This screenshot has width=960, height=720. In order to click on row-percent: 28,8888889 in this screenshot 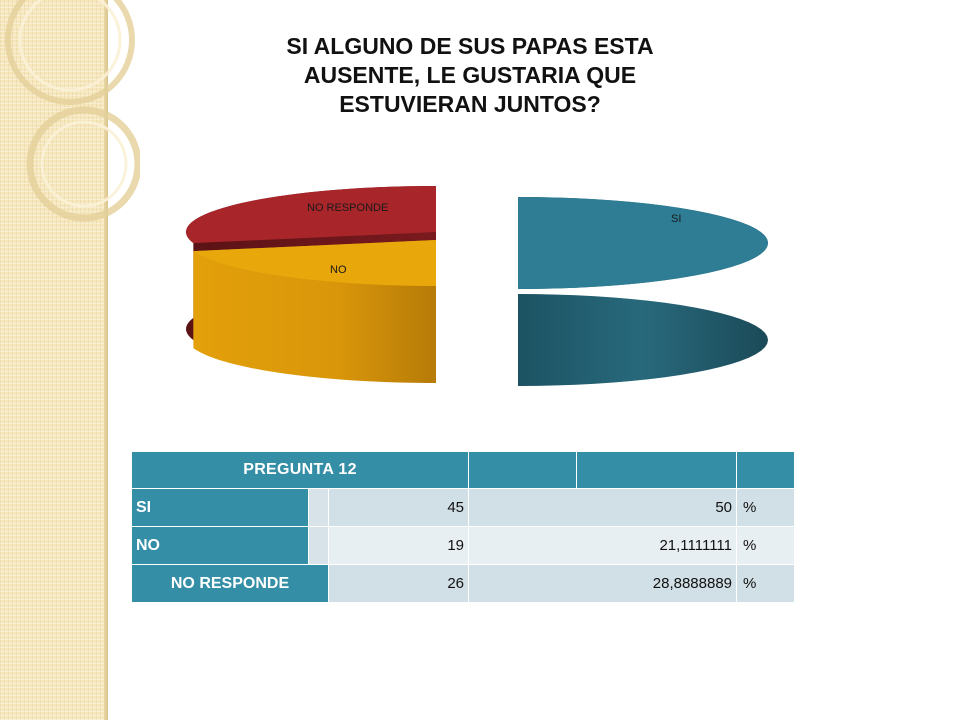, I will do `click(603, 583)`.